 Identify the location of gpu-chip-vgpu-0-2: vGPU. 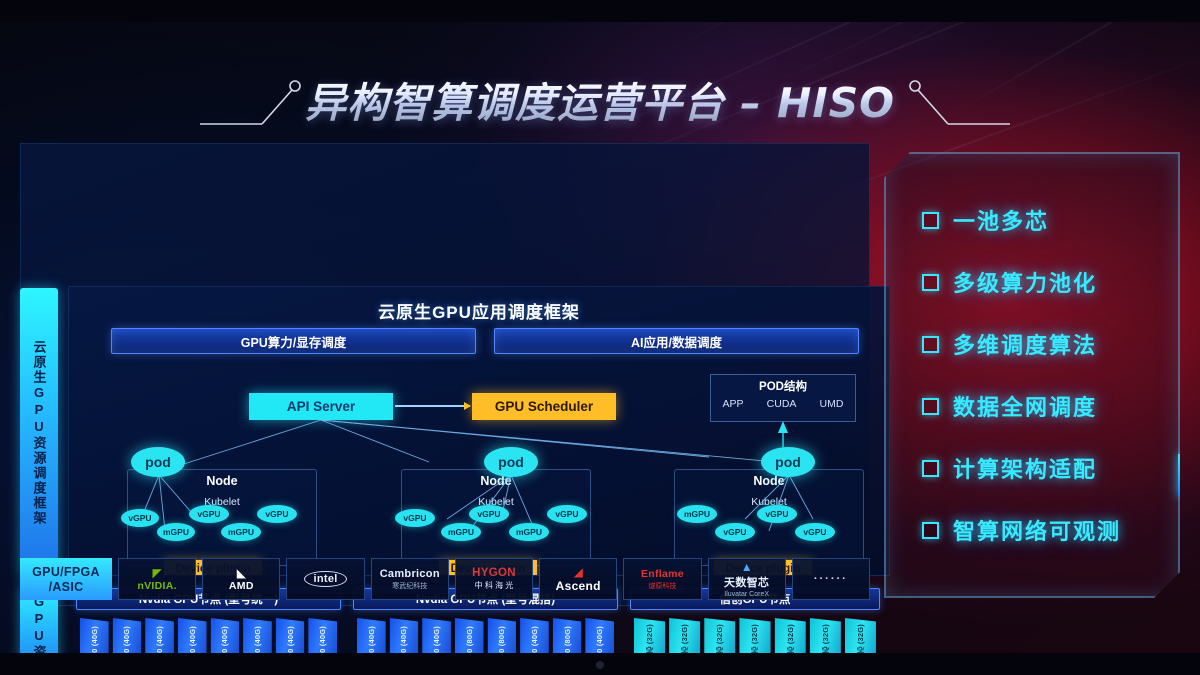
(209, 514).